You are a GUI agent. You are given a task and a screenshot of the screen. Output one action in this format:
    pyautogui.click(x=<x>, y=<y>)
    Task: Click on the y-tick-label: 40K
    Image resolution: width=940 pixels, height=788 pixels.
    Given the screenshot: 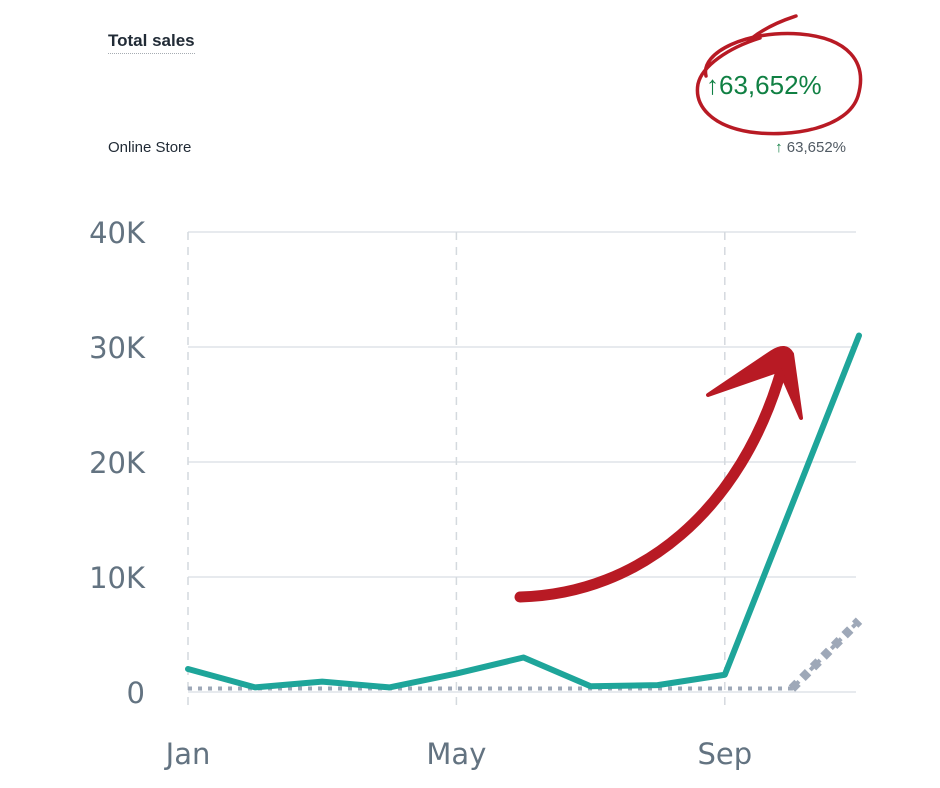 What is the action you would take?
    pyautogui.click(x=117, y=233)
    